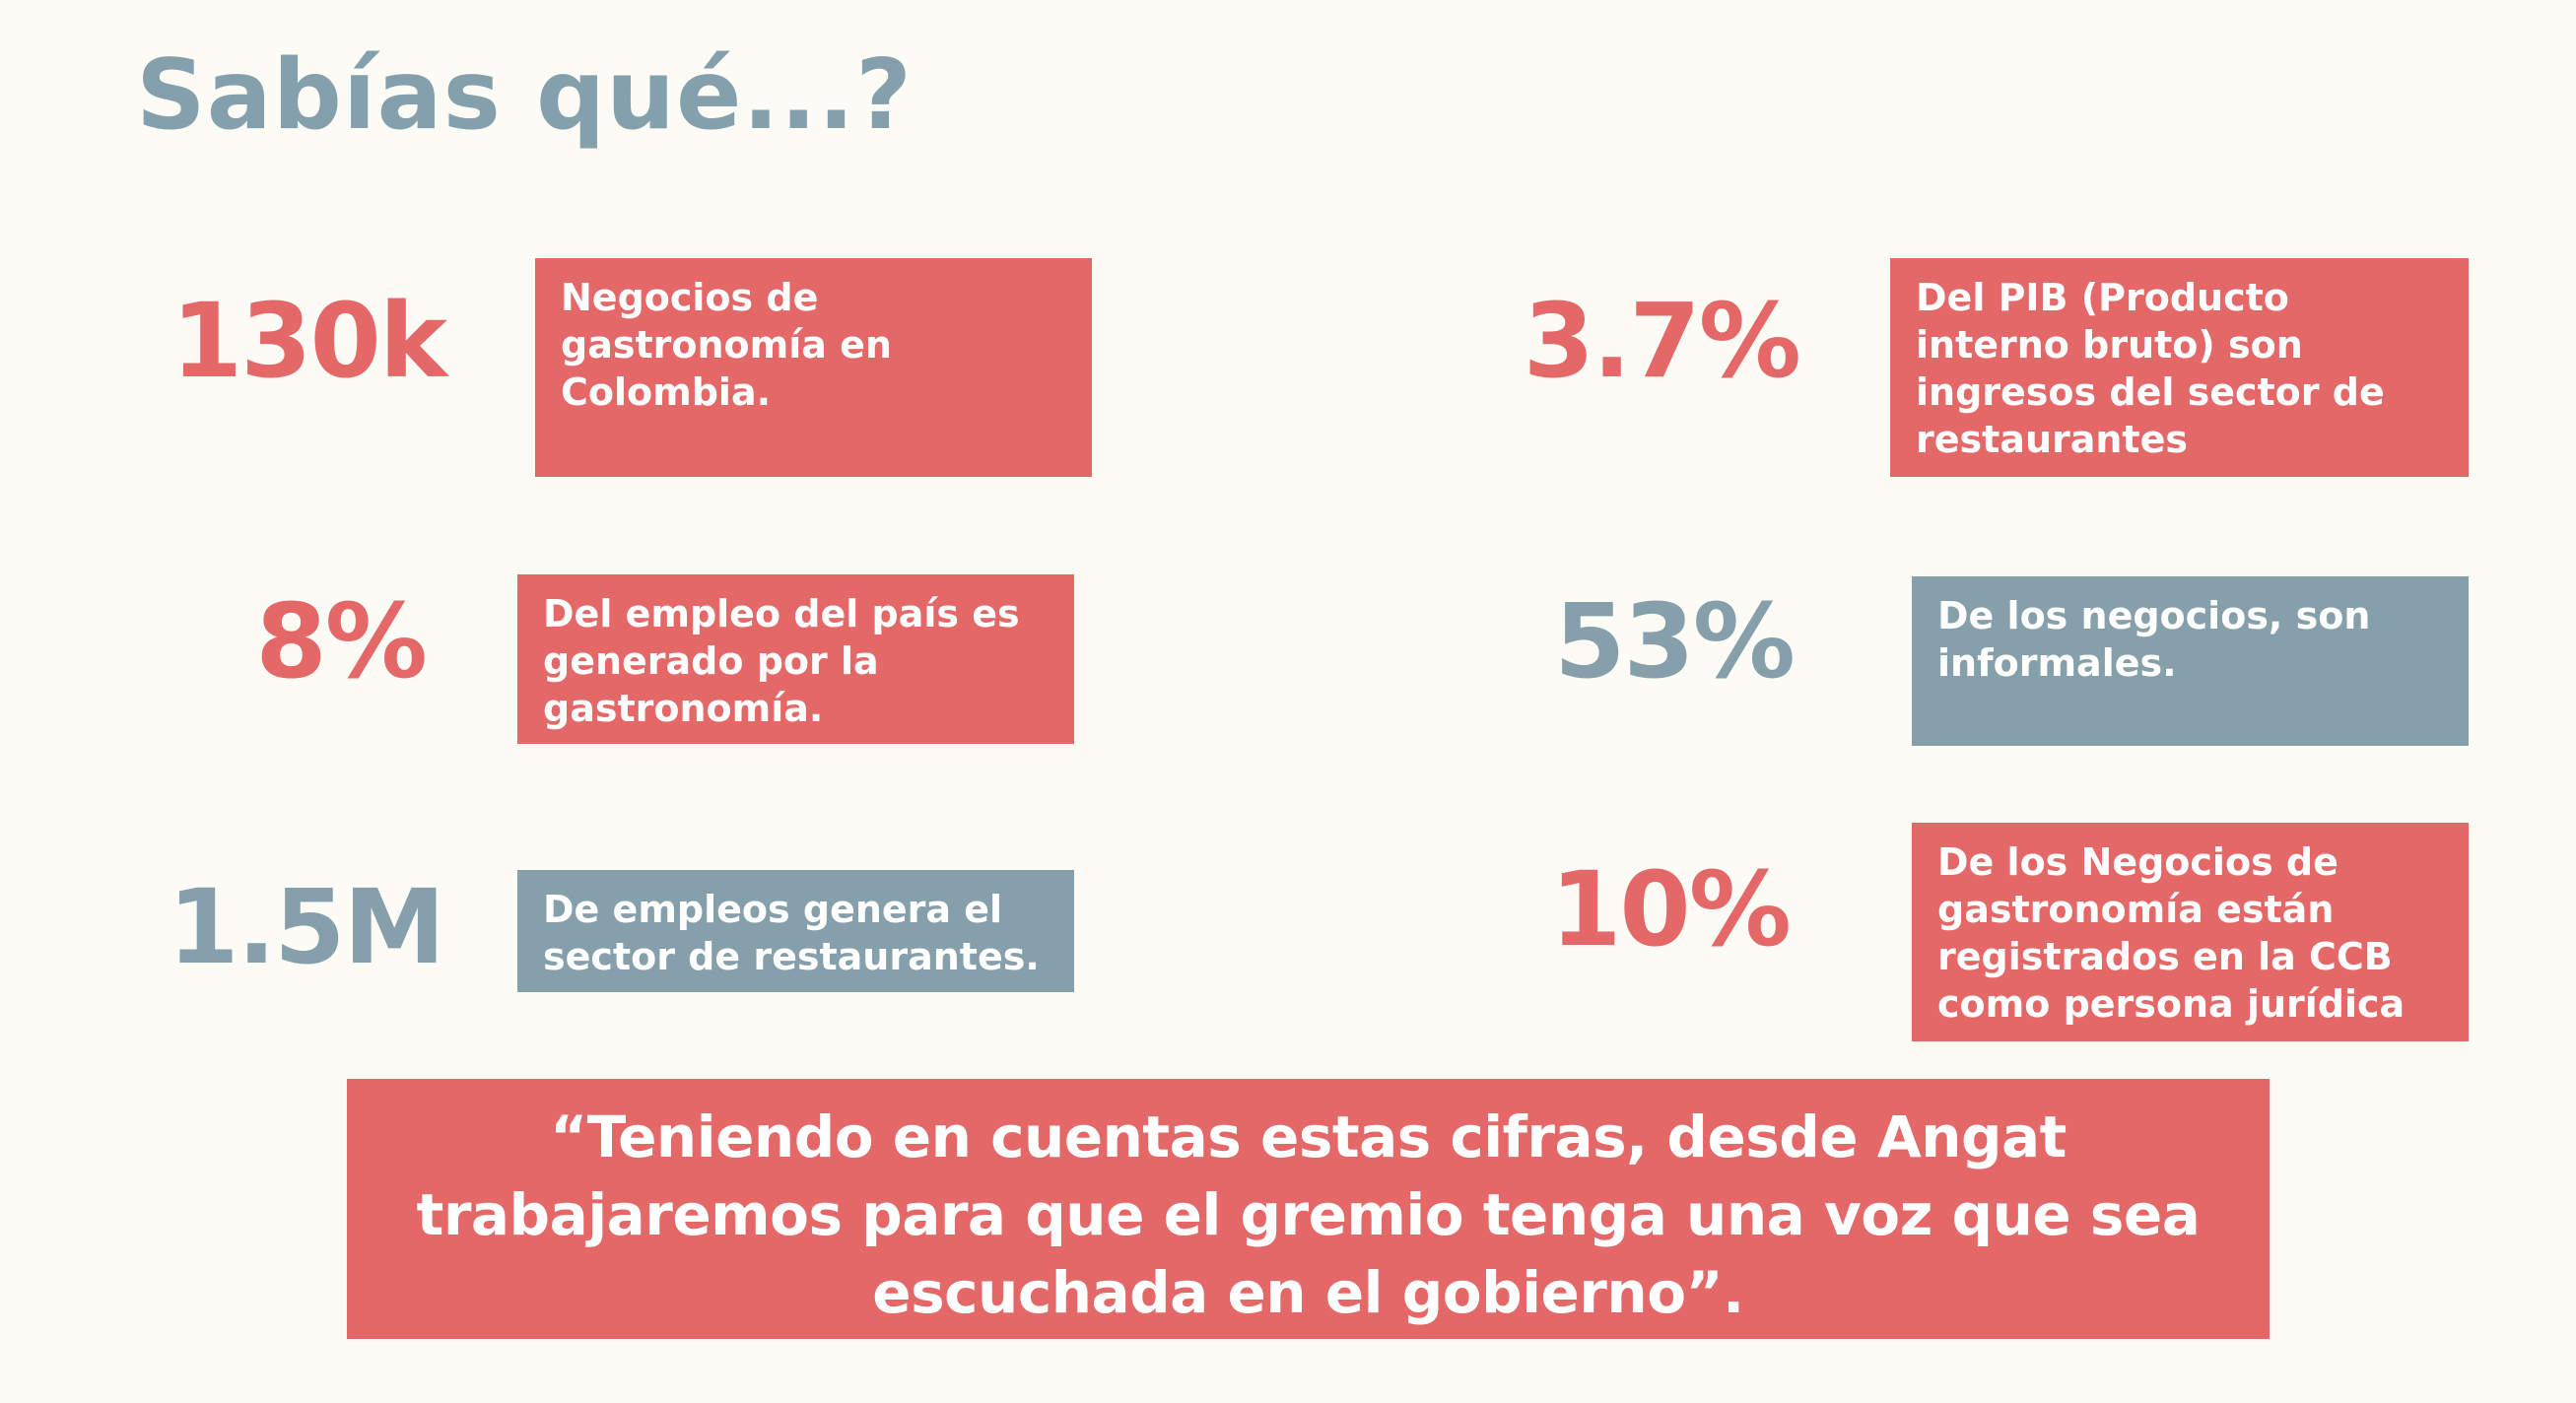 The image size is (2576, 1403). I want to click on stat-value-employment: 8%, so click(341, 641).